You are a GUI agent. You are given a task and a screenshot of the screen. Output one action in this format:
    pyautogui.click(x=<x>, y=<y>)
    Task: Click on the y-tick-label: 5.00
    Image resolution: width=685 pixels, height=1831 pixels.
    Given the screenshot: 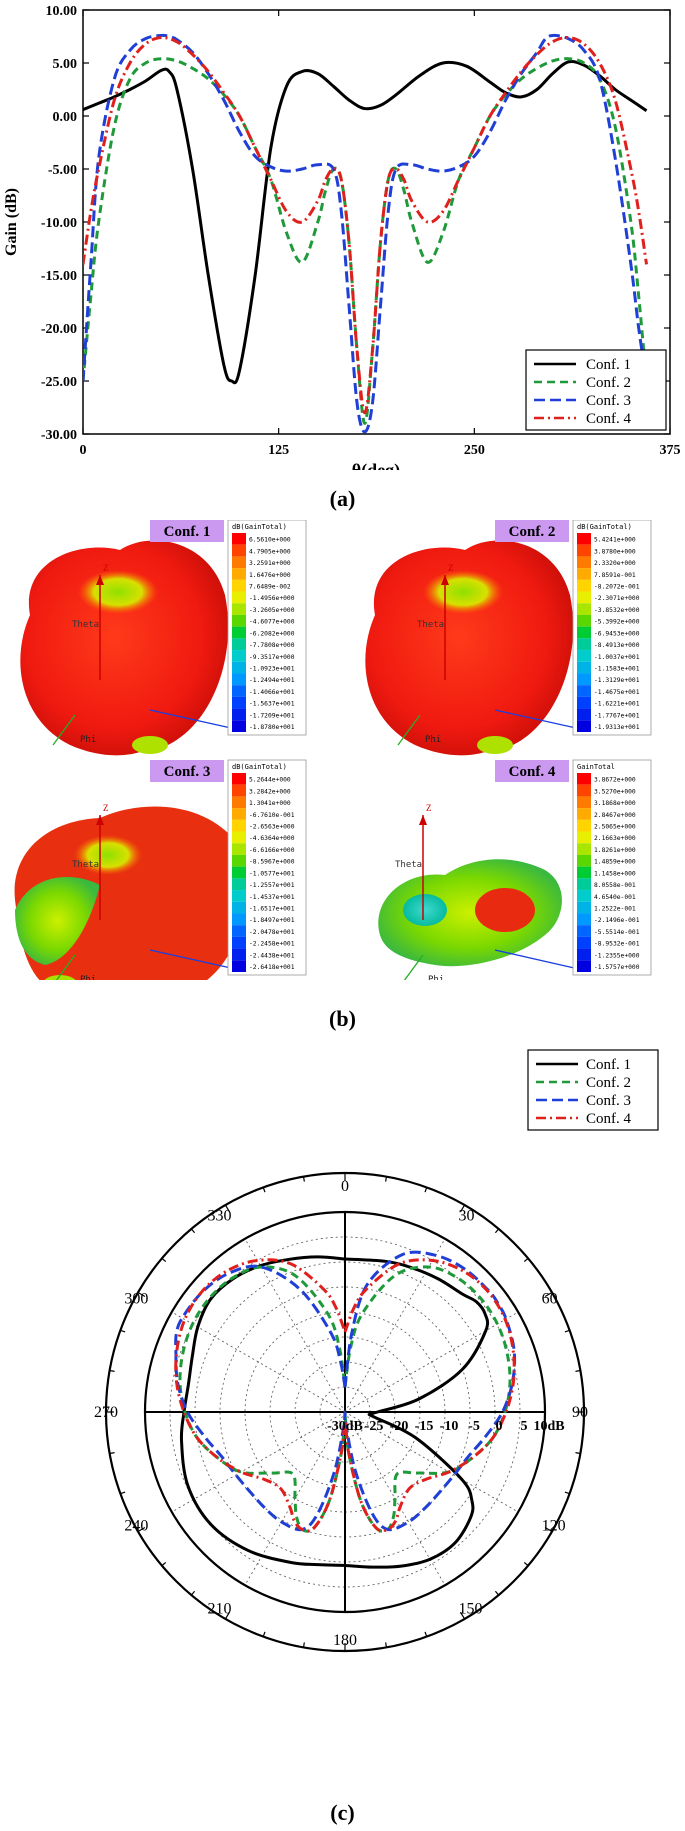 What is the action you would take?
    pyautogui.click(x=65, y=64)
    